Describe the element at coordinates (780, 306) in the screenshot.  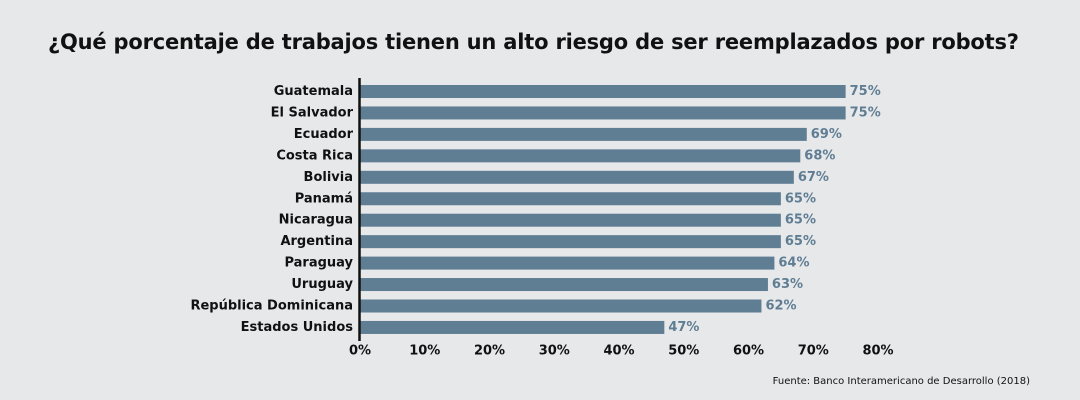
I see `value-label: 62%` at that location.